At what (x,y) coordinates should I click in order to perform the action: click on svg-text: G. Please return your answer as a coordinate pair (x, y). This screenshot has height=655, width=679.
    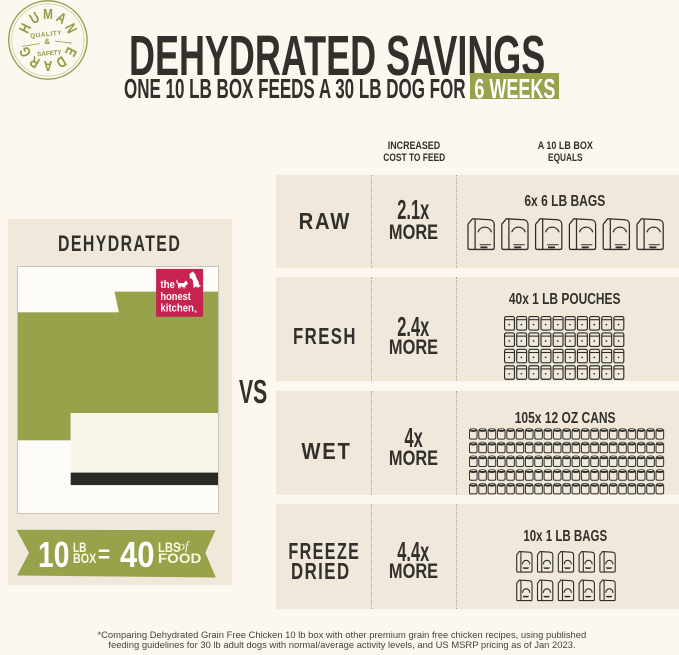
    Looking at the image, I should click on (25, 52).